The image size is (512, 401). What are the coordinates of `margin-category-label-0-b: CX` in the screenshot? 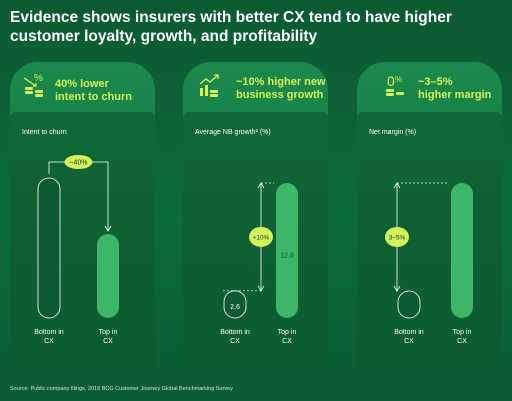 It's located at (409, 341).